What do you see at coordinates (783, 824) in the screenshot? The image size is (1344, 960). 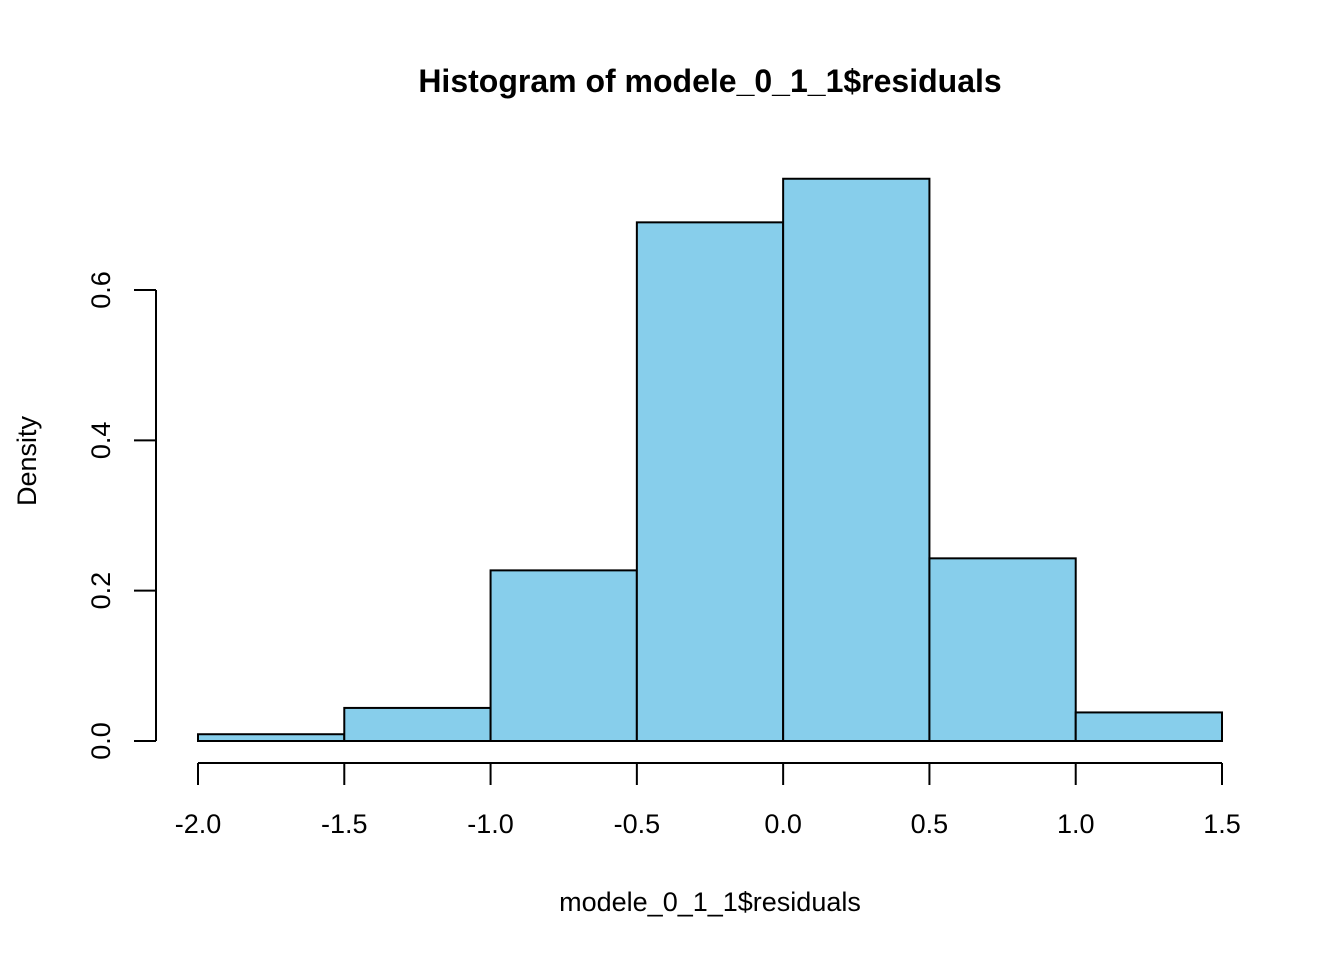 I see `x-tick-label-4: 0.0` at bounding box center [783, 824].